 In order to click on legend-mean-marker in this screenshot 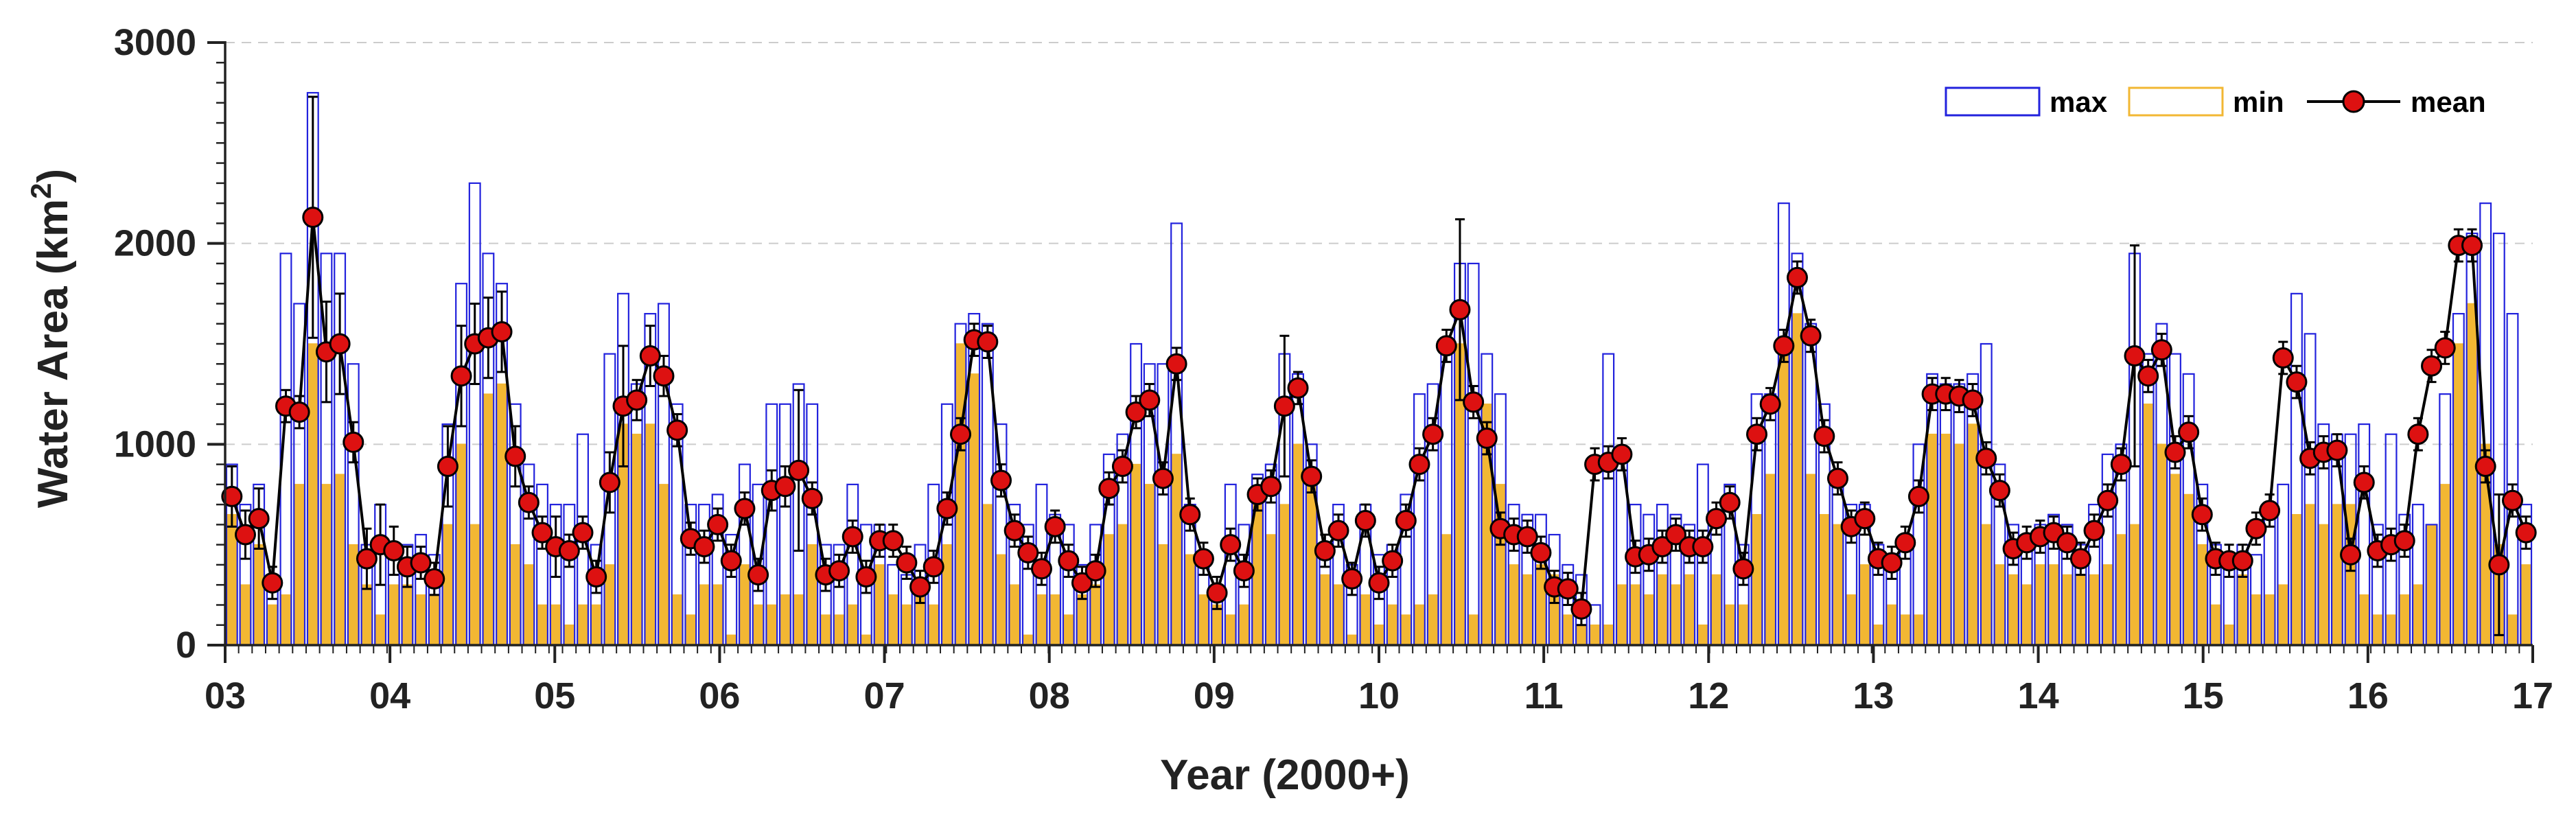, I will do `click(2353, 101)`.